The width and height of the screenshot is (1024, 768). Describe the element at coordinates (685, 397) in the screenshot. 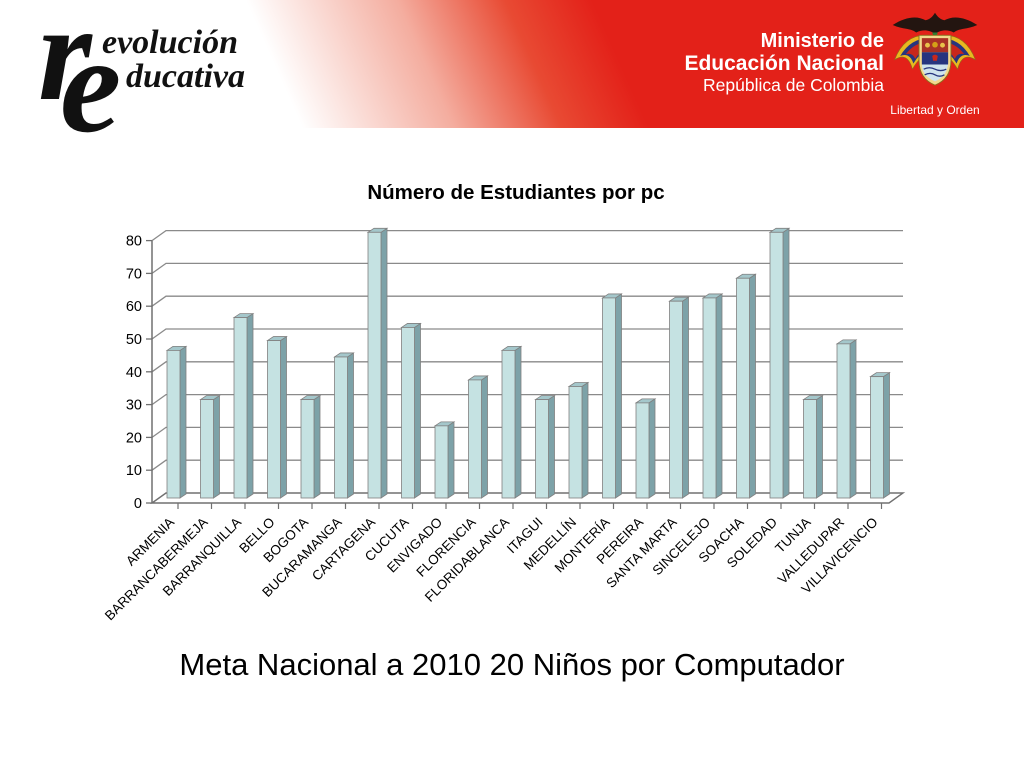

I see `bar-santa-marta-side` at that location.